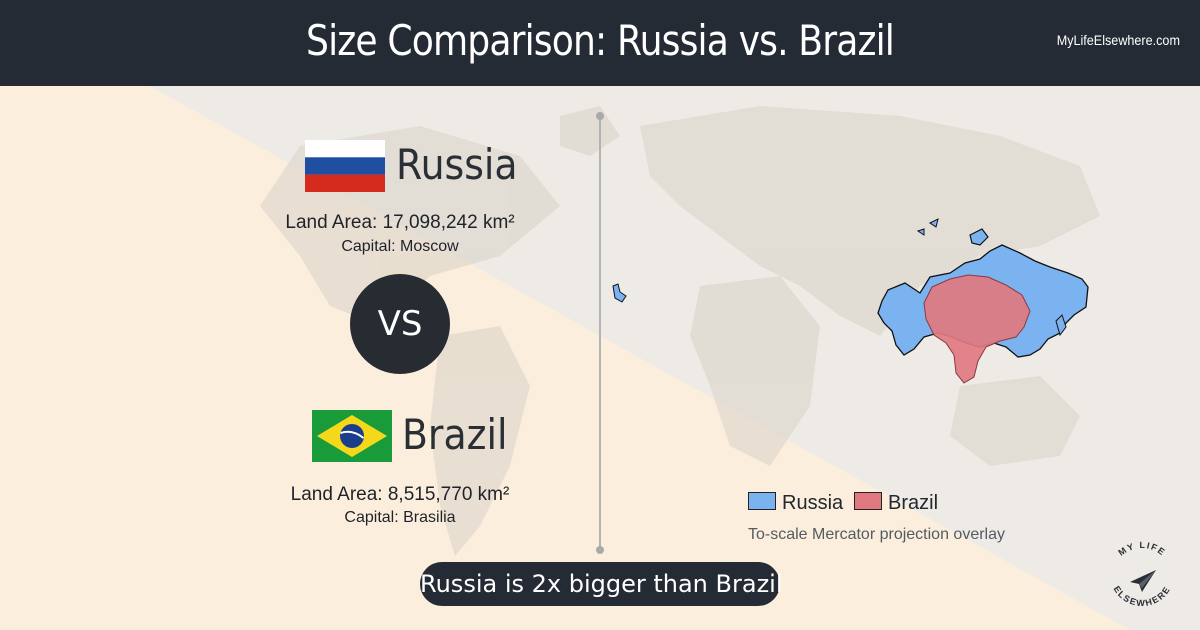 The image size is (1200, 630). What do you see at coordinates (601, 584) in the screenshot?
I see `result-badge: Russia is 2x bigger than Brazil` at bounding box center [601, 584].